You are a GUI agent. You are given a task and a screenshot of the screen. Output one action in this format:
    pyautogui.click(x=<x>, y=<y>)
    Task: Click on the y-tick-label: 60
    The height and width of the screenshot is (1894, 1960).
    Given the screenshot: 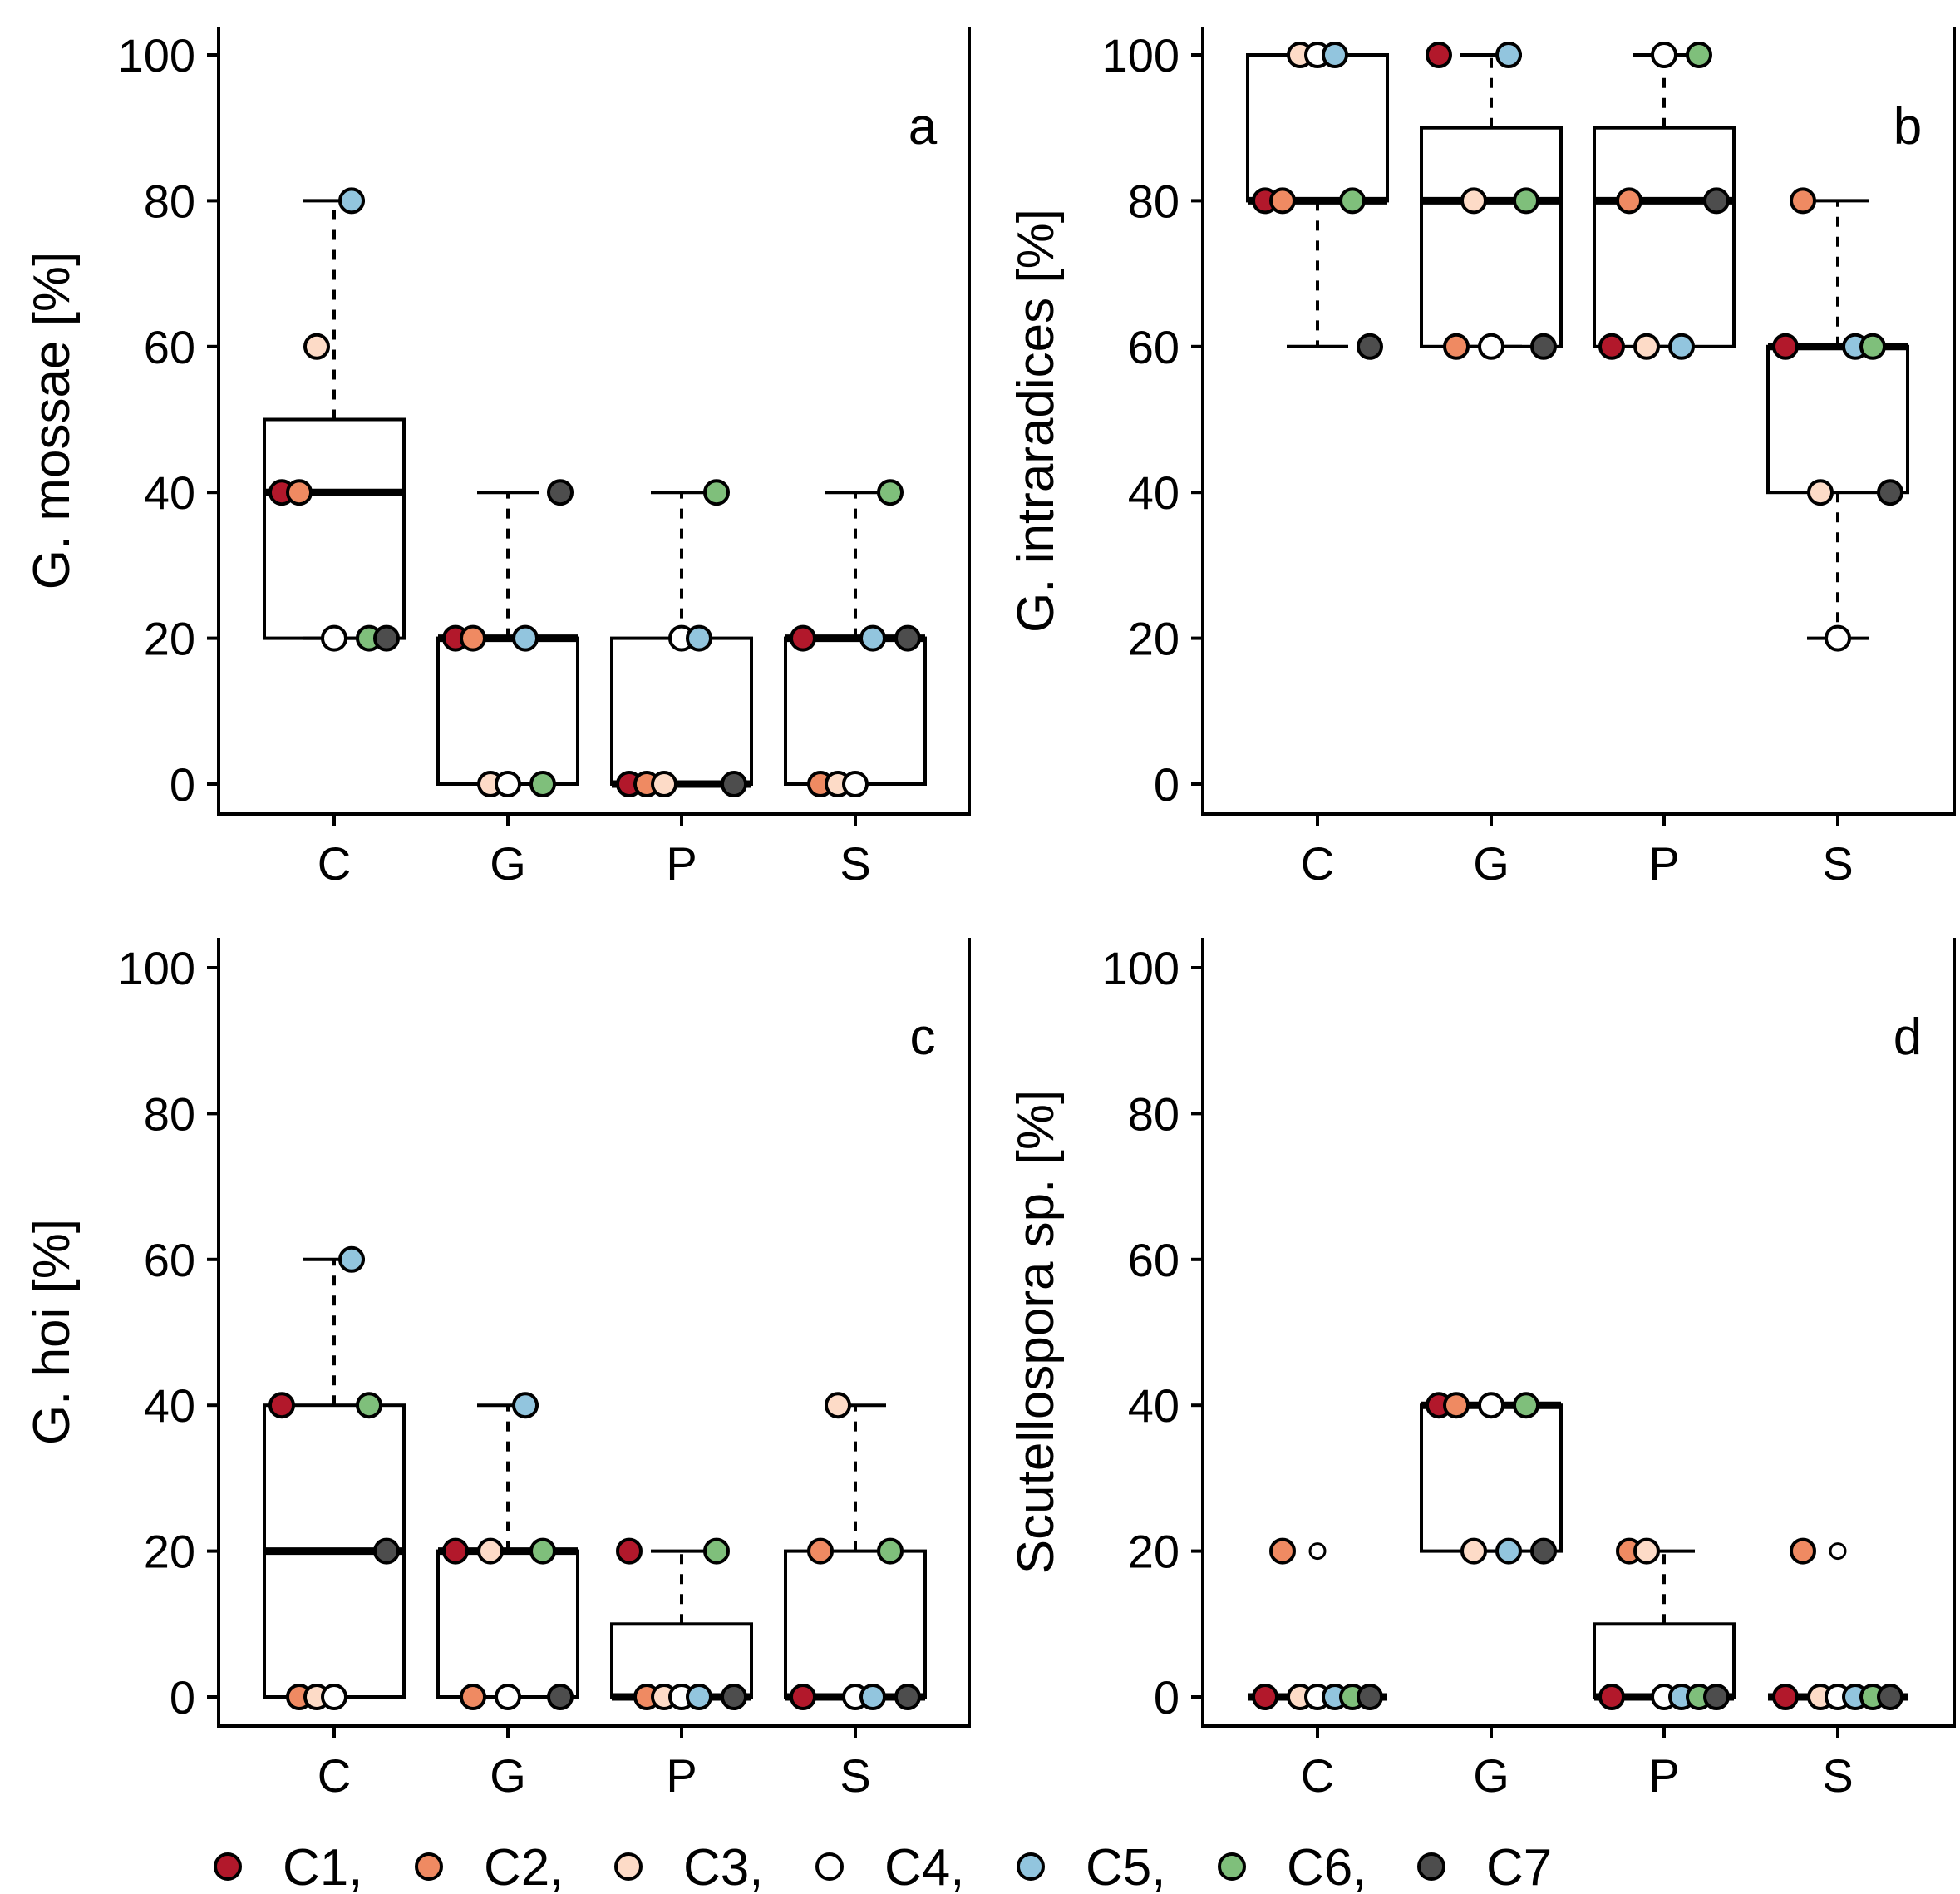 What is the action you would take?
    pyautogui.click(x=1153, y=347)
    